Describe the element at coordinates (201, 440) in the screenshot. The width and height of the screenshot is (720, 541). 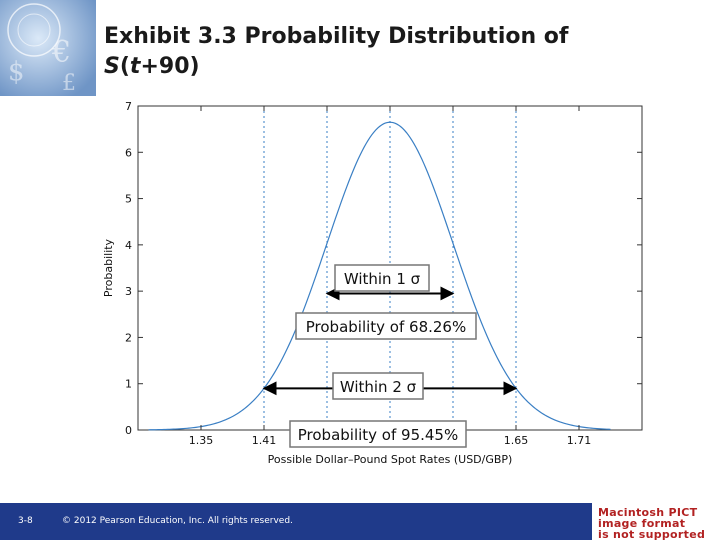
I see `x-tick-label: 1.35` at that location.